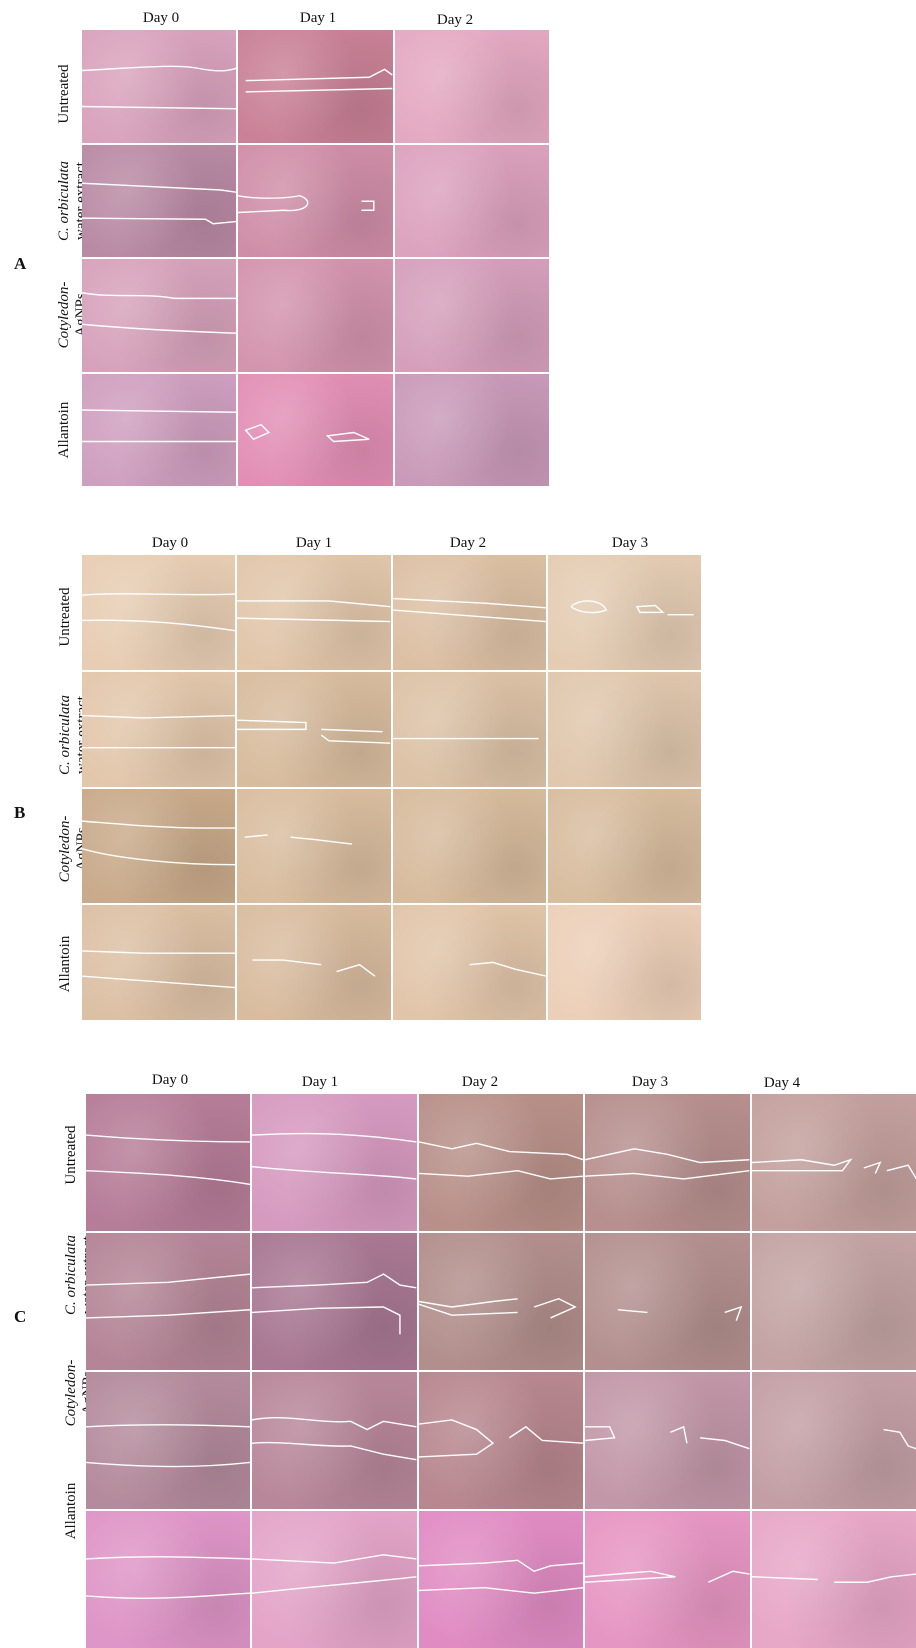  What do you see at coordinates (170, 1080) in the screenshot?
I see `panel-c-col-header-day0: Day 0` at bounding box center [170, 1080].